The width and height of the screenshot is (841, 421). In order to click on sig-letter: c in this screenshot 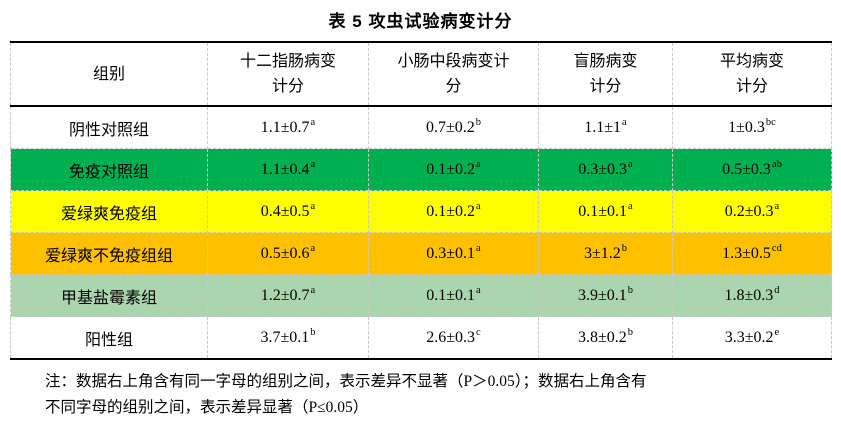, I will do `click(478, 333)`.